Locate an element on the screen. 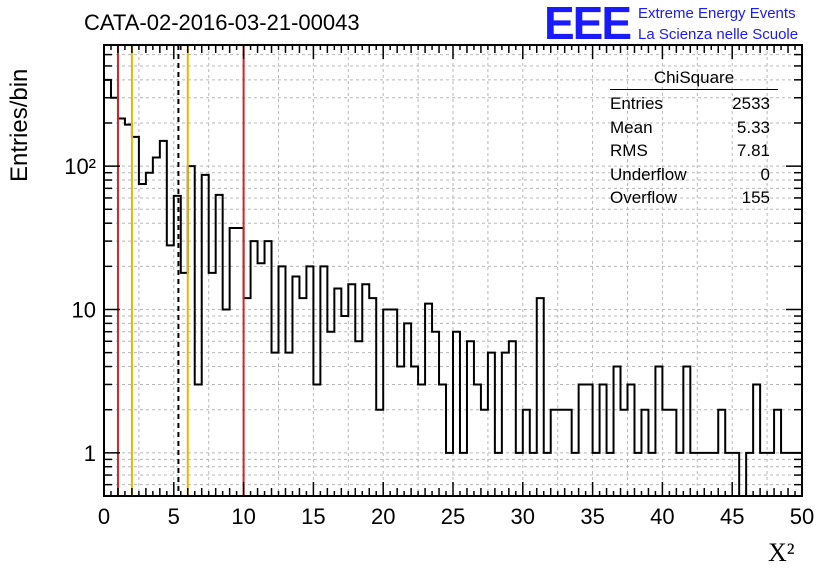 The width and height of the screenshot is (836, 572). x-tick-label: 45 is located at coordinates (732, 516).